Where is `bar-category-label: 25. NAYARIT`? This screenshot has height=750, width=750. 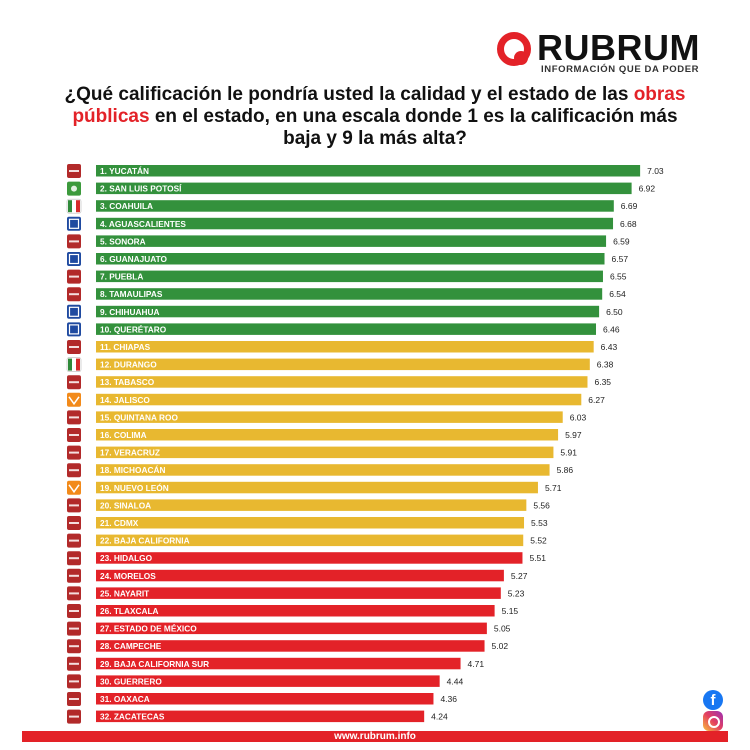 bar-category-label: 25. NAYARIT is located at coordinates (124, 593).